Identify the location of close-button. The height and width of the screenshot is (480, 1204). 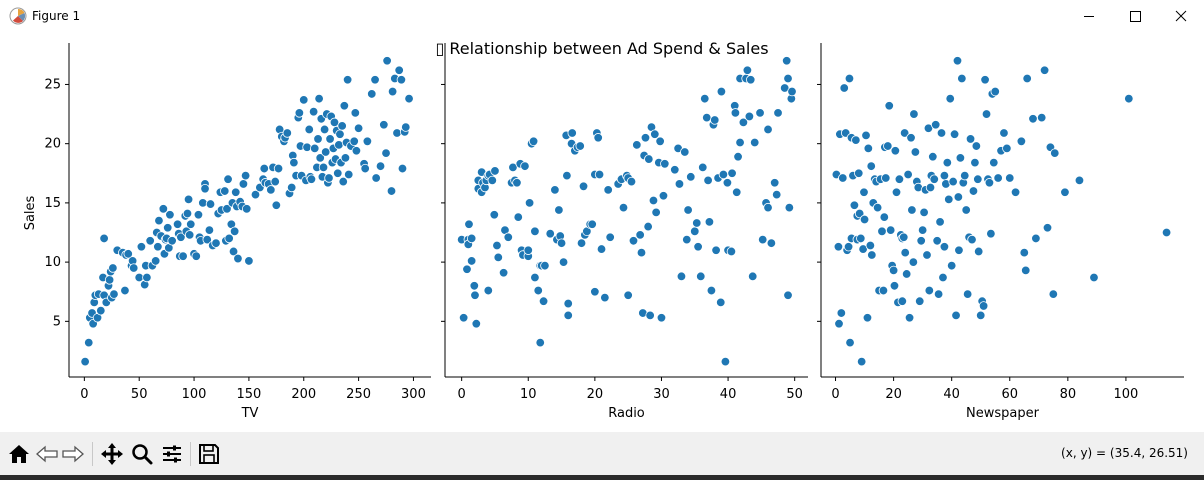
(1181, 16).